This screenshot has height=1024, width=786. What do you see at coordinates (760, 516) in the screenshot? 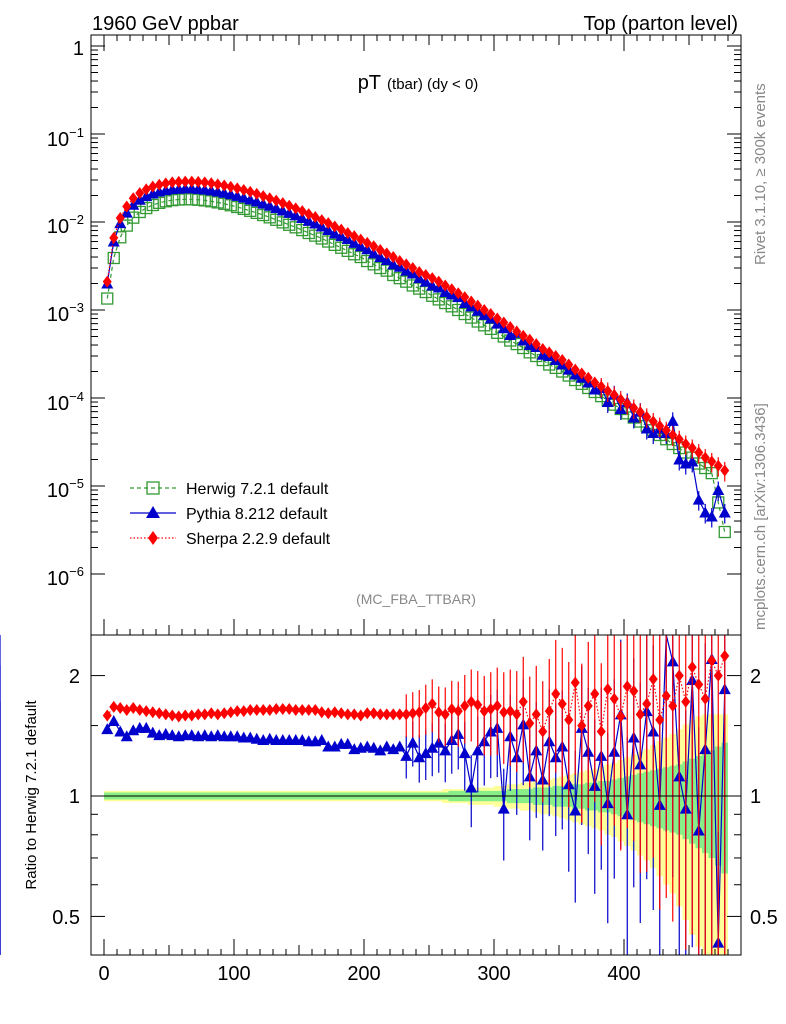
I see `mcplots-label: mcplots.cern.ch [arXiv:1306.3436]` at bounding box center [760, 516].